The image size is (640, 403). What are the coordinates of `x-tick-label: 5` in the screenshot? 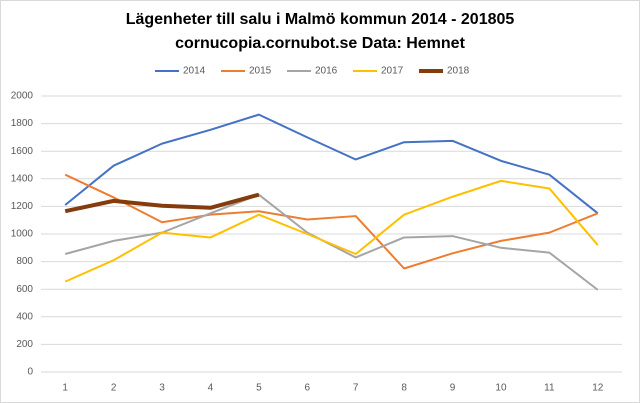 It's located at (259, 388).